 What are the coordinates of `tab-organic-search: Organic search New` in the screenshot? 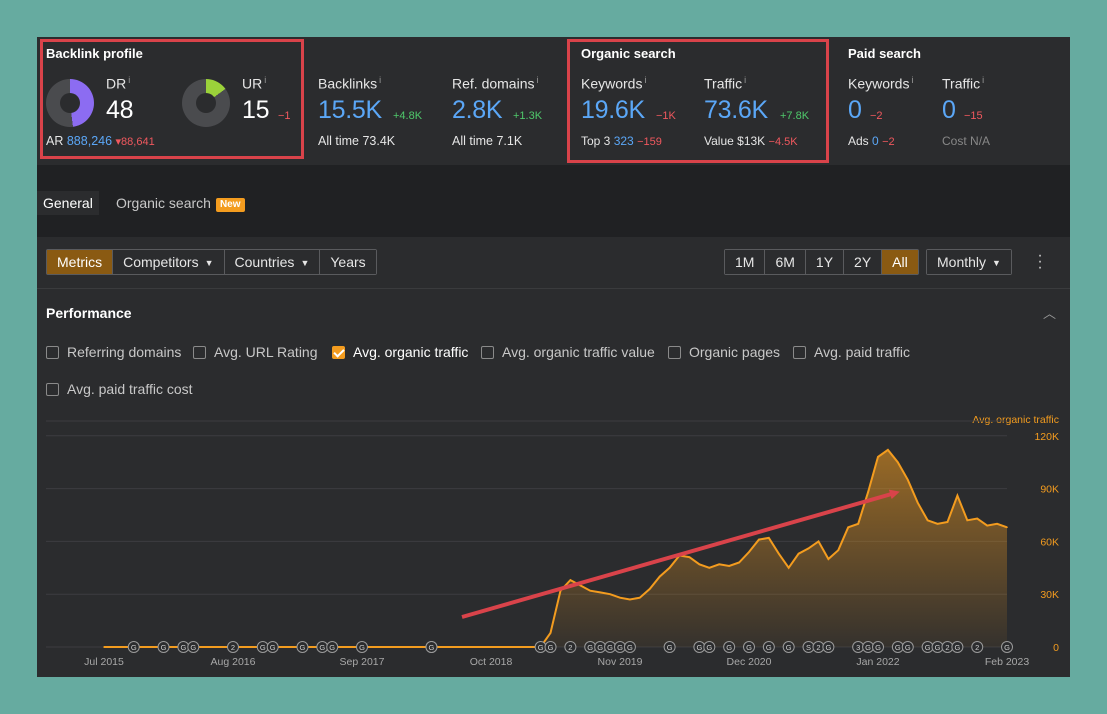 It's located at (180, 203).